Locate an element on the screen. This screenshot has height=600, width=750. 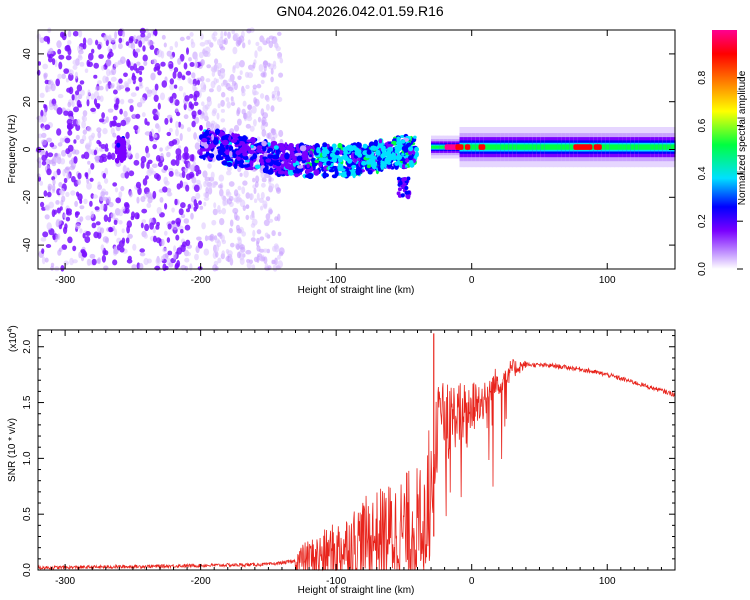
x-tick-label: -100 is located at coordinates (336, 280).